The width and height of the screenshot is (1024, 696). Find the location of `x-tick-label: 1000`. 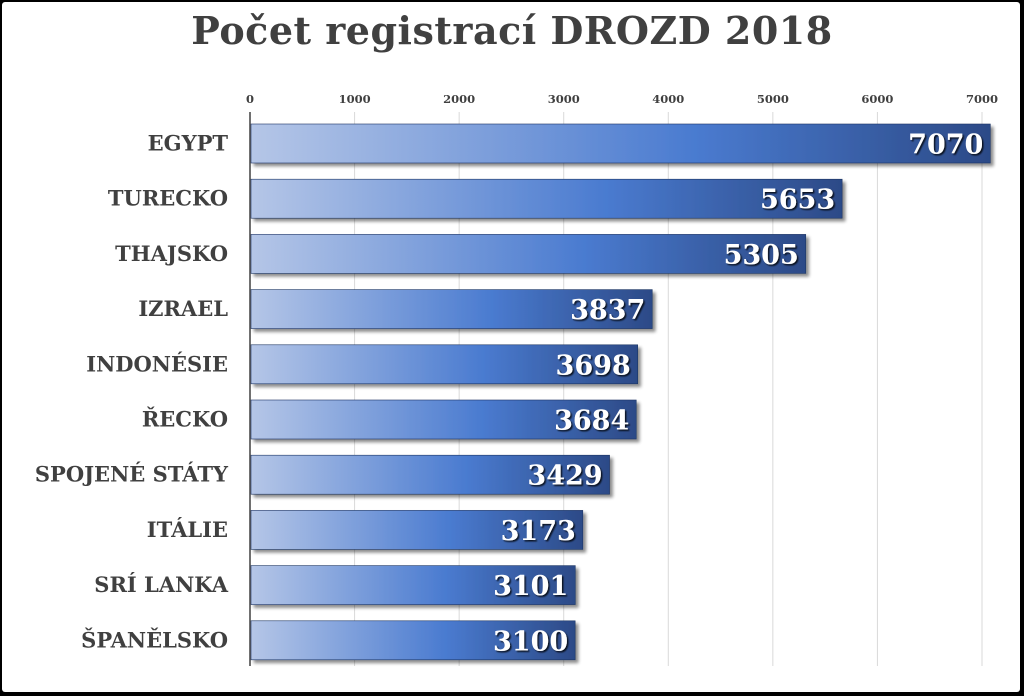

x-tick-label: 1000 is located at coordinates (355, 99).